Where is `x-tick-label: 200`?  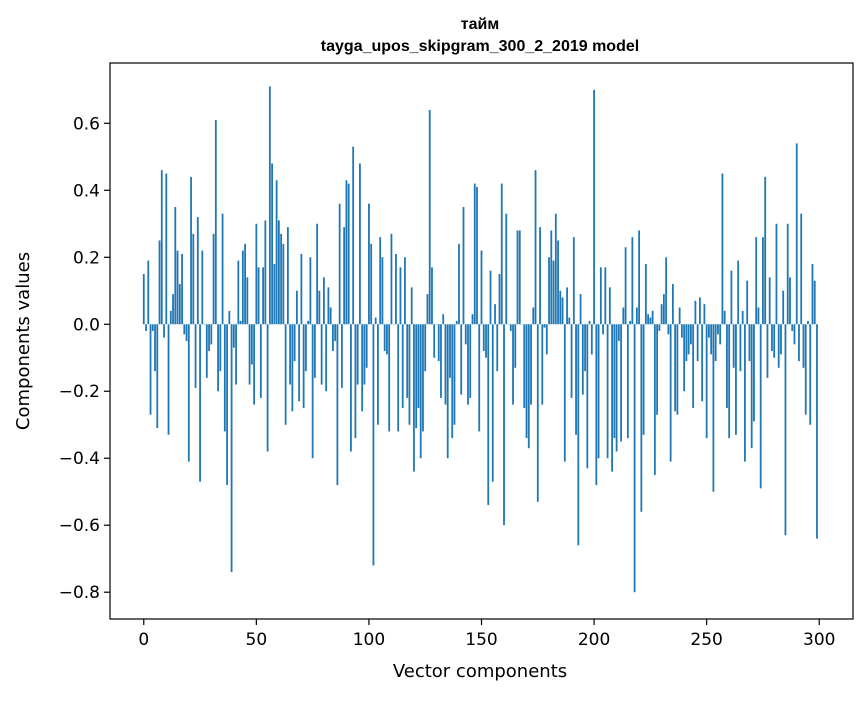
x-tick-label: 200 is located at coordinates (594, 640).